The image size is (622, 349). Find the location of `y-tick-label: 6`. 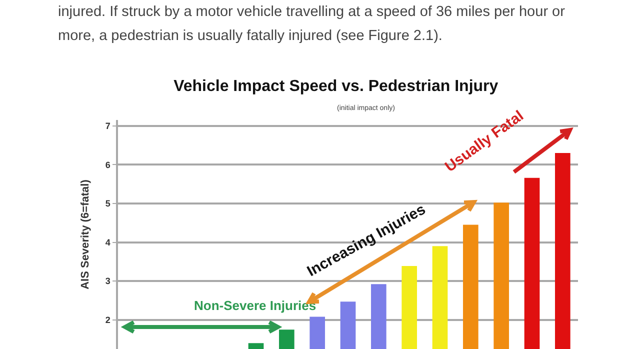

y-tick-label: 6 is located at coordinates (107, 165).